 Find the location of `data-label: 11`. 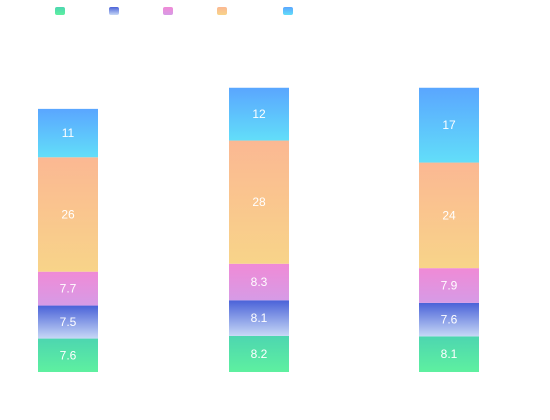

data-label: 11 is located at coordinates (68, 133).